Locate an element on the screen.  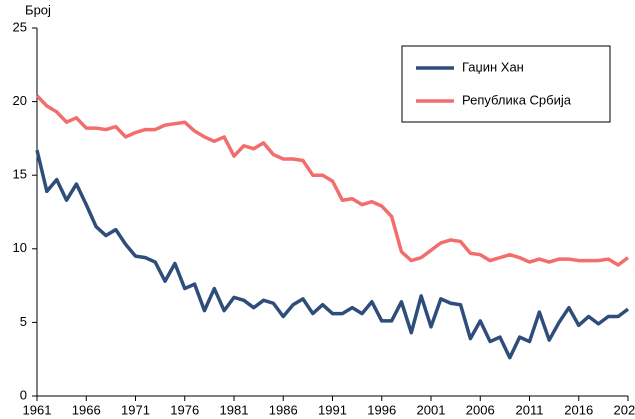
legend-box is located at coordinates (506, 84).